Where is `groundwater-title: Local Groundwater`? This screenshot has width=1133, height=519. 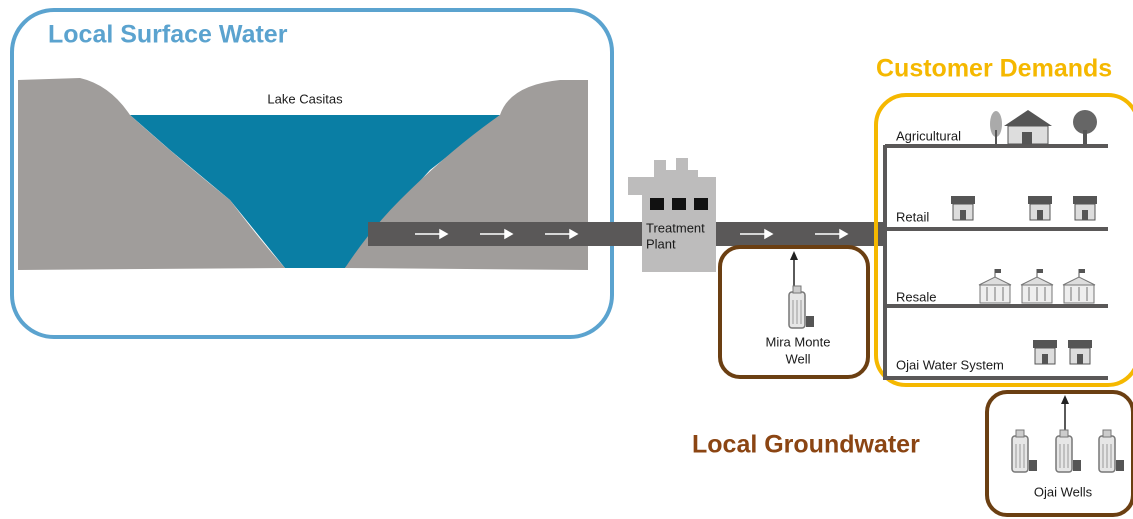
groundwater-title: Local Groundwater is located at coordinates (806, 445).